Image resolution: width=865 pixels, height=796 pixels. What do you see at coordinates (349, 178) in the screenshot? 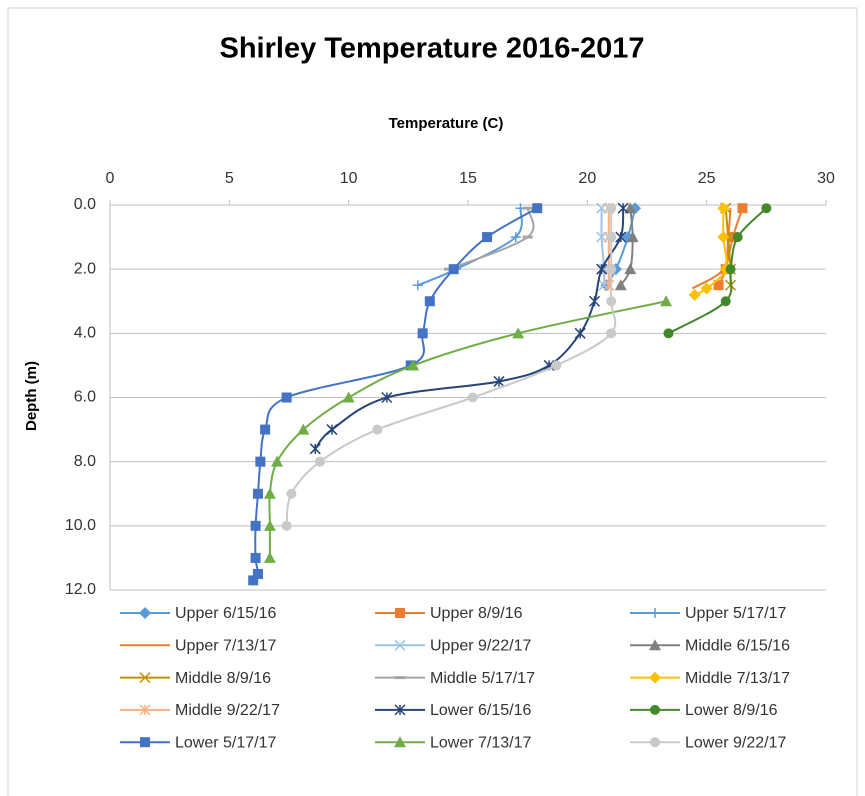
I see `x-tick-label: 10` at bounding box center [349, 178].